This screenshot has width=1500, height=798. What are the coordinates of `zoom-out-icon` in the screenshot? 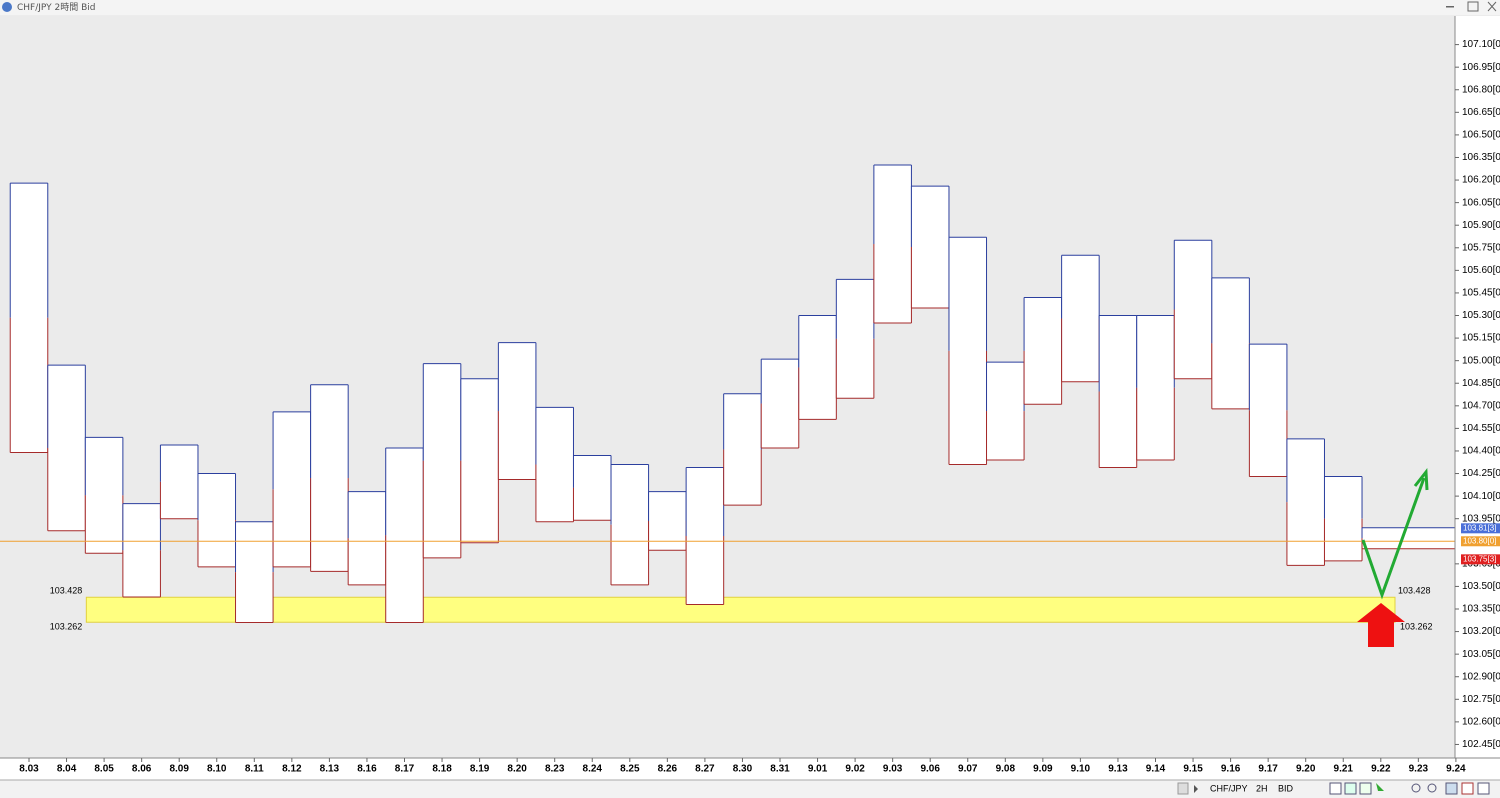 It's located at (1432, 788).